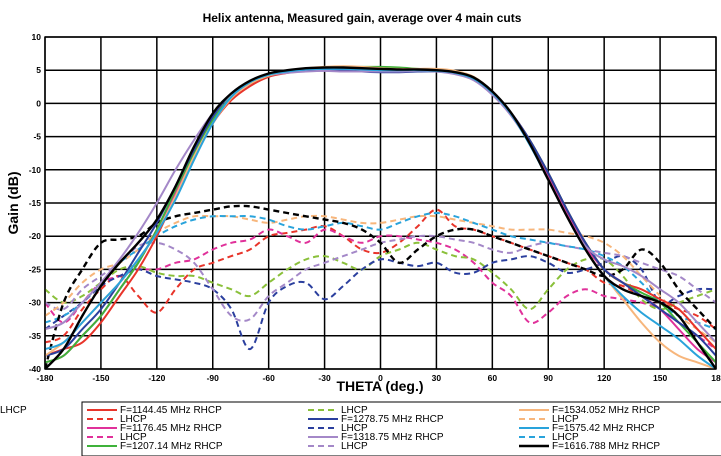 The height and width of the screenshot is (456, 721). I want to click on x-tick-label: 150, so click(660, 378).